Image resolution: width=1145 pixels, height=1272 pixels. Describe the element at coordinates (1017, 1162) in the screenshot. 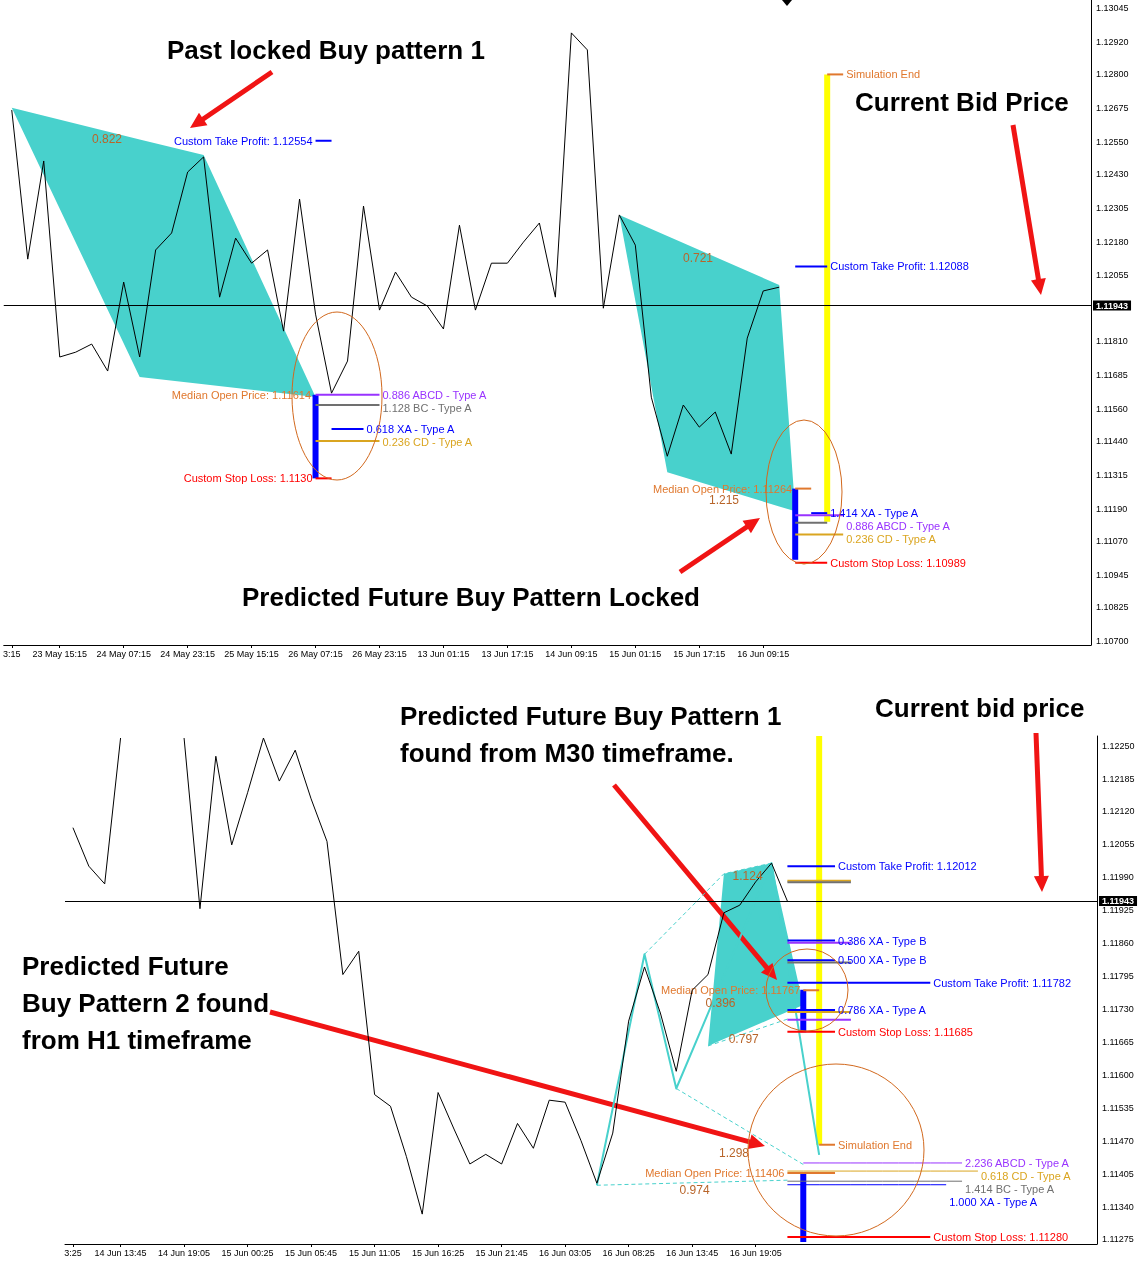

I see `series-label: 2.236 ABCD - Type A` at that location.